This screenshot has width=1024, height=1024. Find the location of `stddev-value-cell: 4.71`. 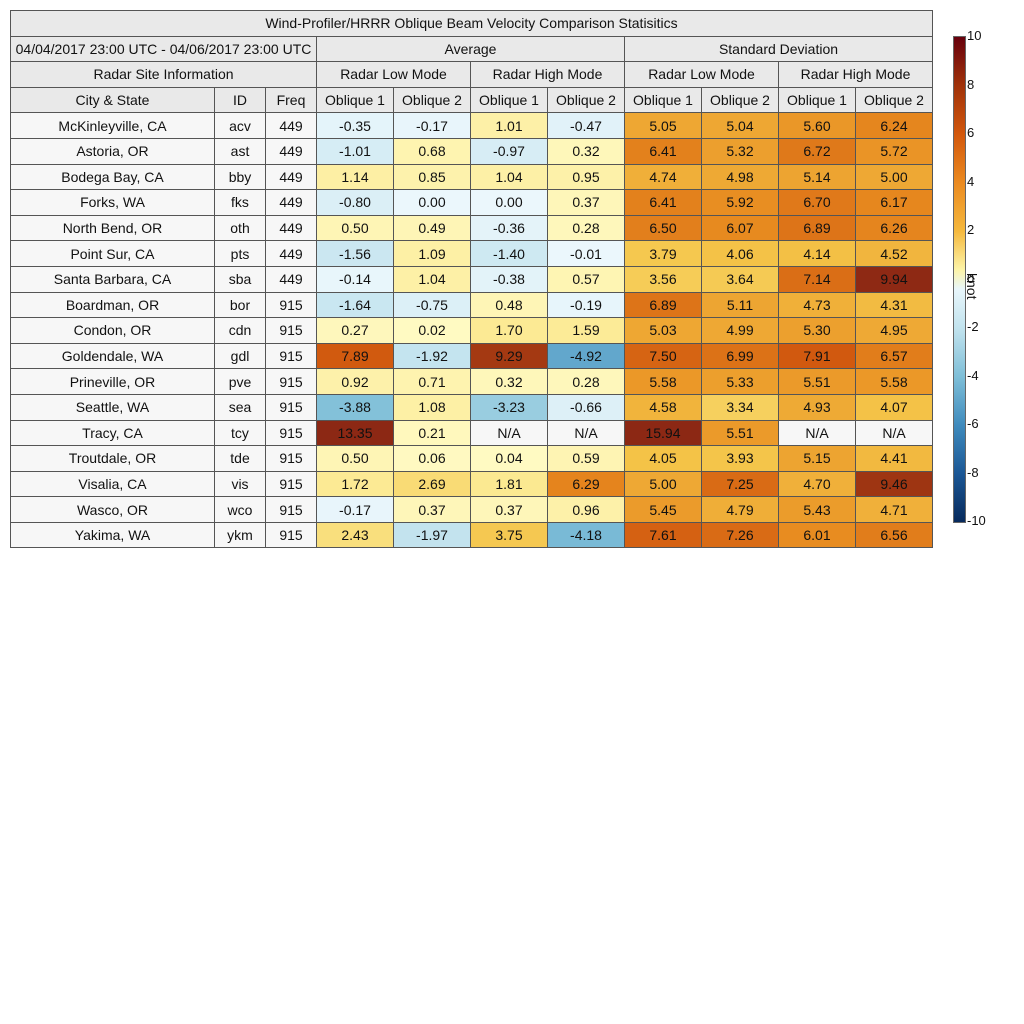

stddev-value-cell: 4.71 is located at coordinates (894, 509).